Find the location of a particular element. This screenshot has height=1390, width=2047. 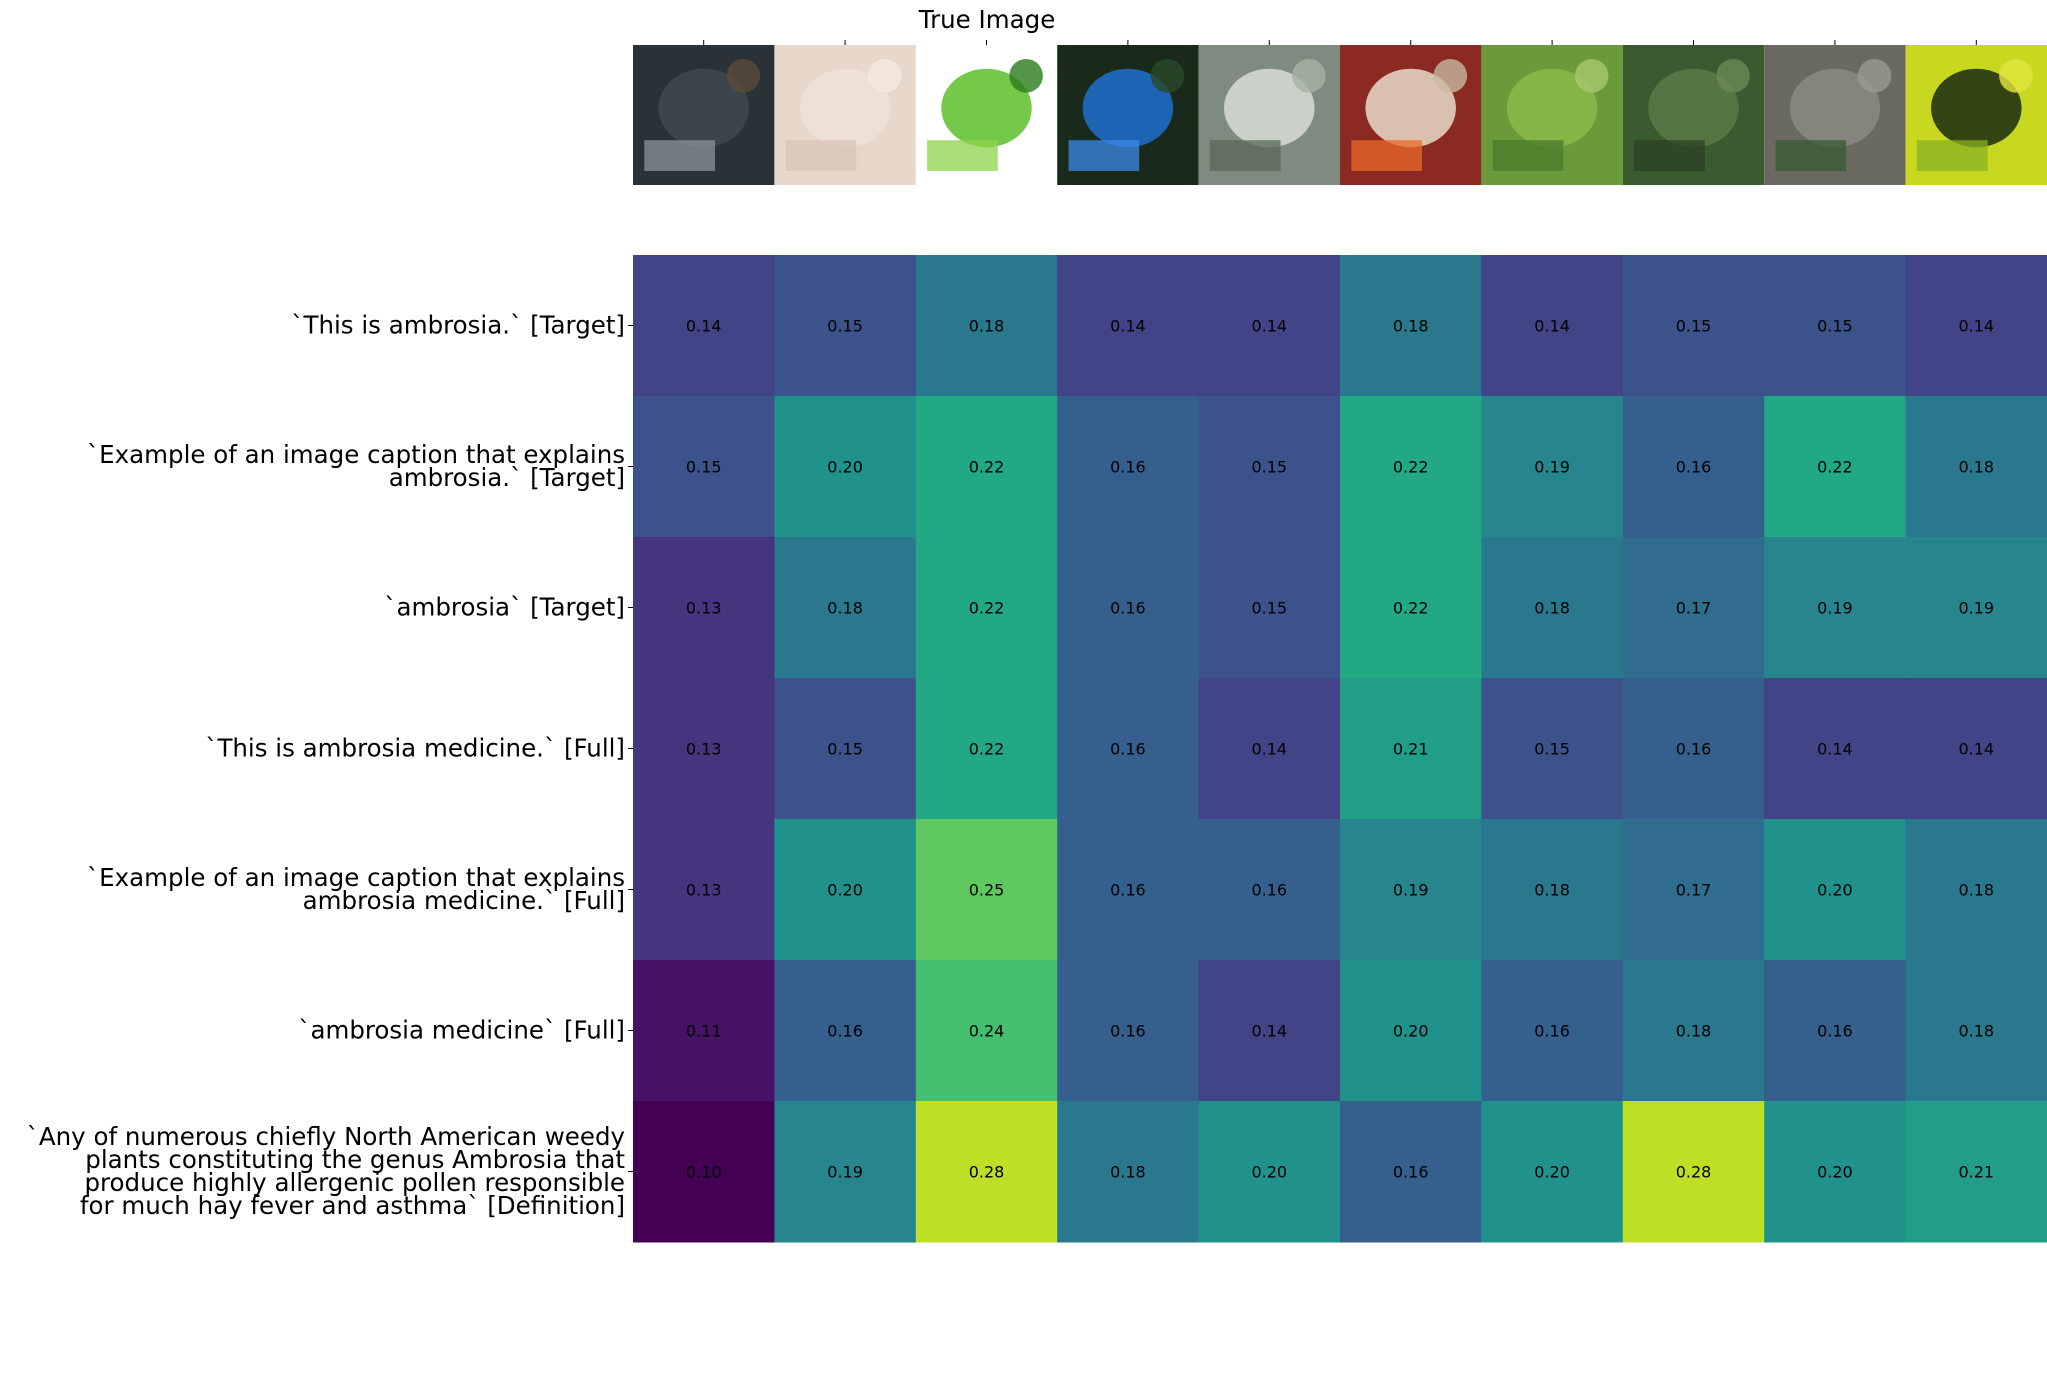

cell-value-label: 0.11 is located at coordinates (704, 1031).